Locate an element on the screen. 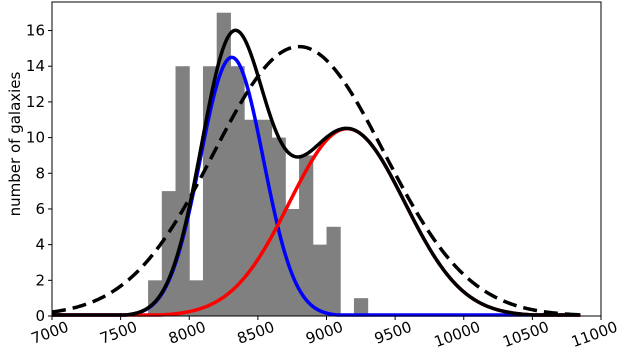  y-tick-label-1: 2 is located at coordinates (40, 280).